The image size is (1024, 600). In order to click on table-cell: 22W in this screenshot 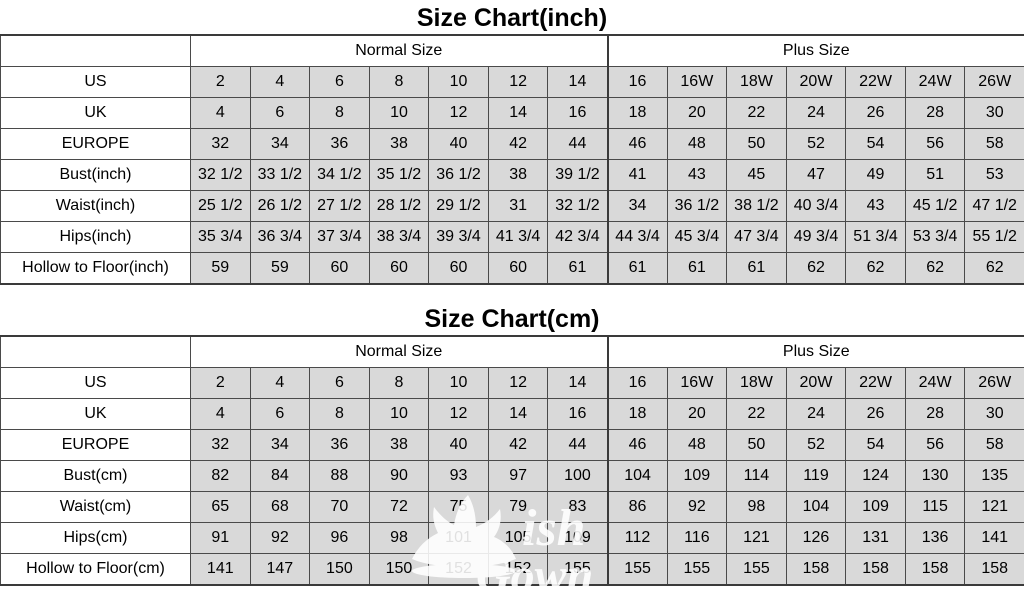, I will do `click(875, 82)`.